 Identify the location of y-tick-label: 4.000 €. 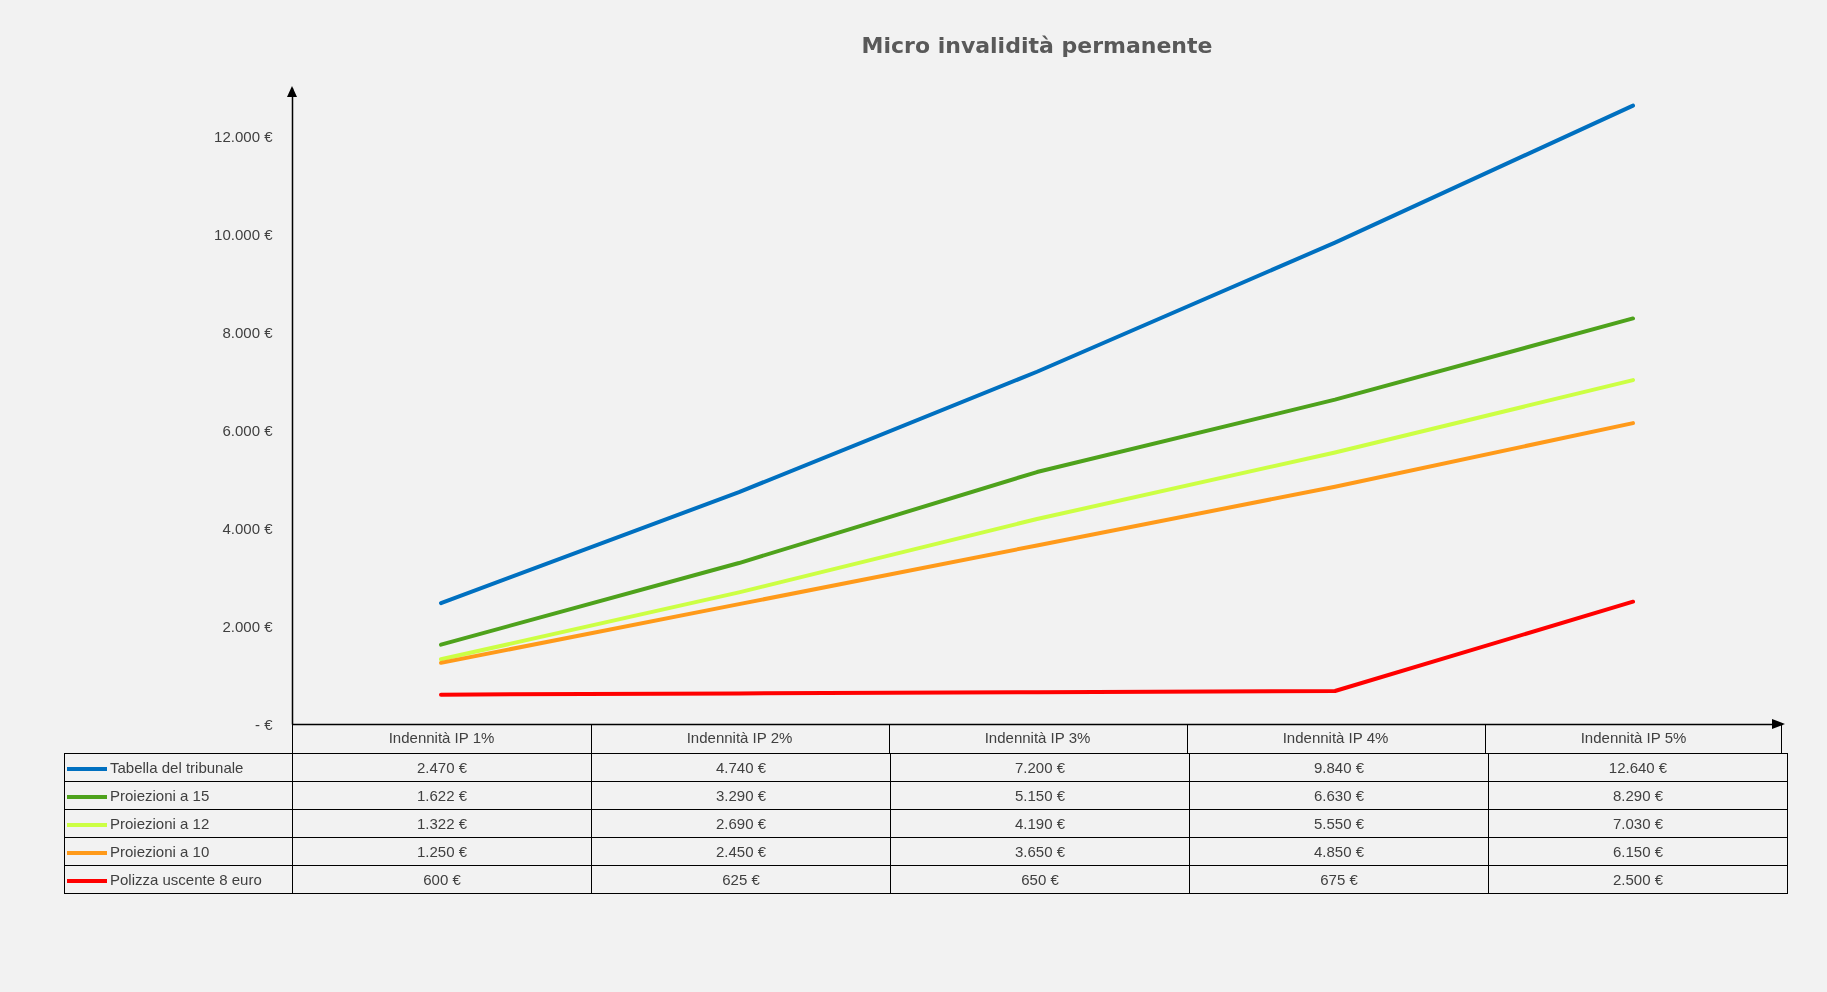
(248, 528).